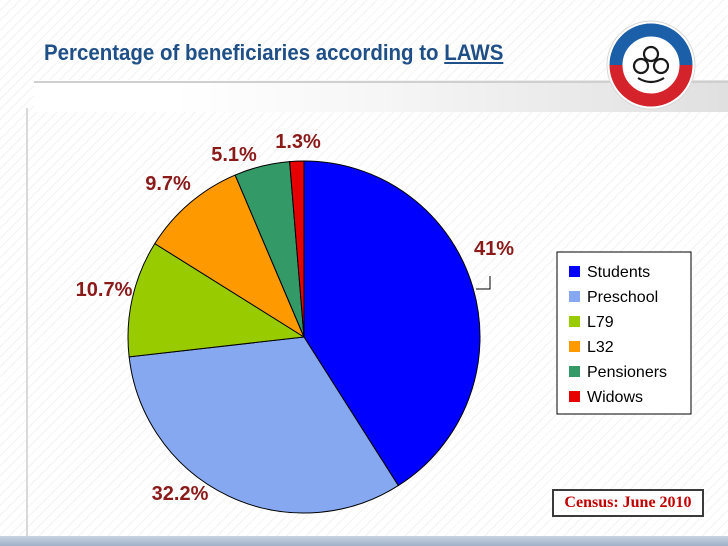 The height and width of the screenshot is (546, 728). What do you see at coordinates (574, 396) in the screenshot?
I see `legend-swatch-widows` at bounding box center [574, 396].